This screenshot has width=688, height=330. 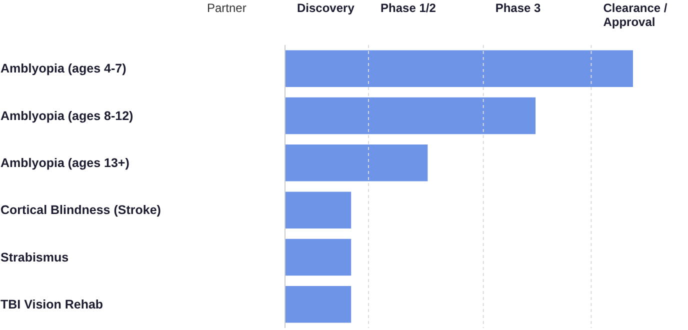 I want to click on y-tick-label: Cortical Blindness (Stroke), so click(x=80, y=210).